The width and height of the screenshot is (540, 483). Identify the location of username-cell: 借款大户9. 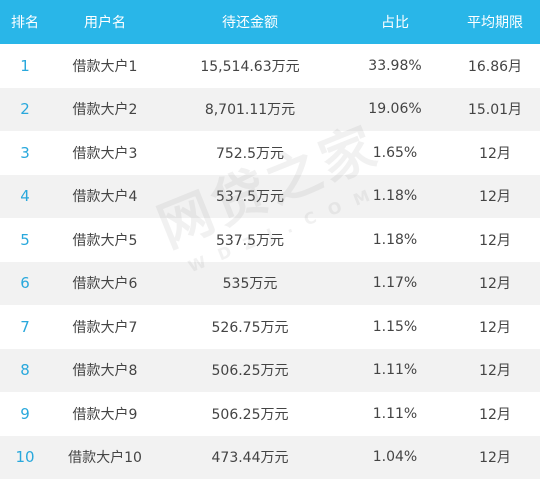
(105, 414).